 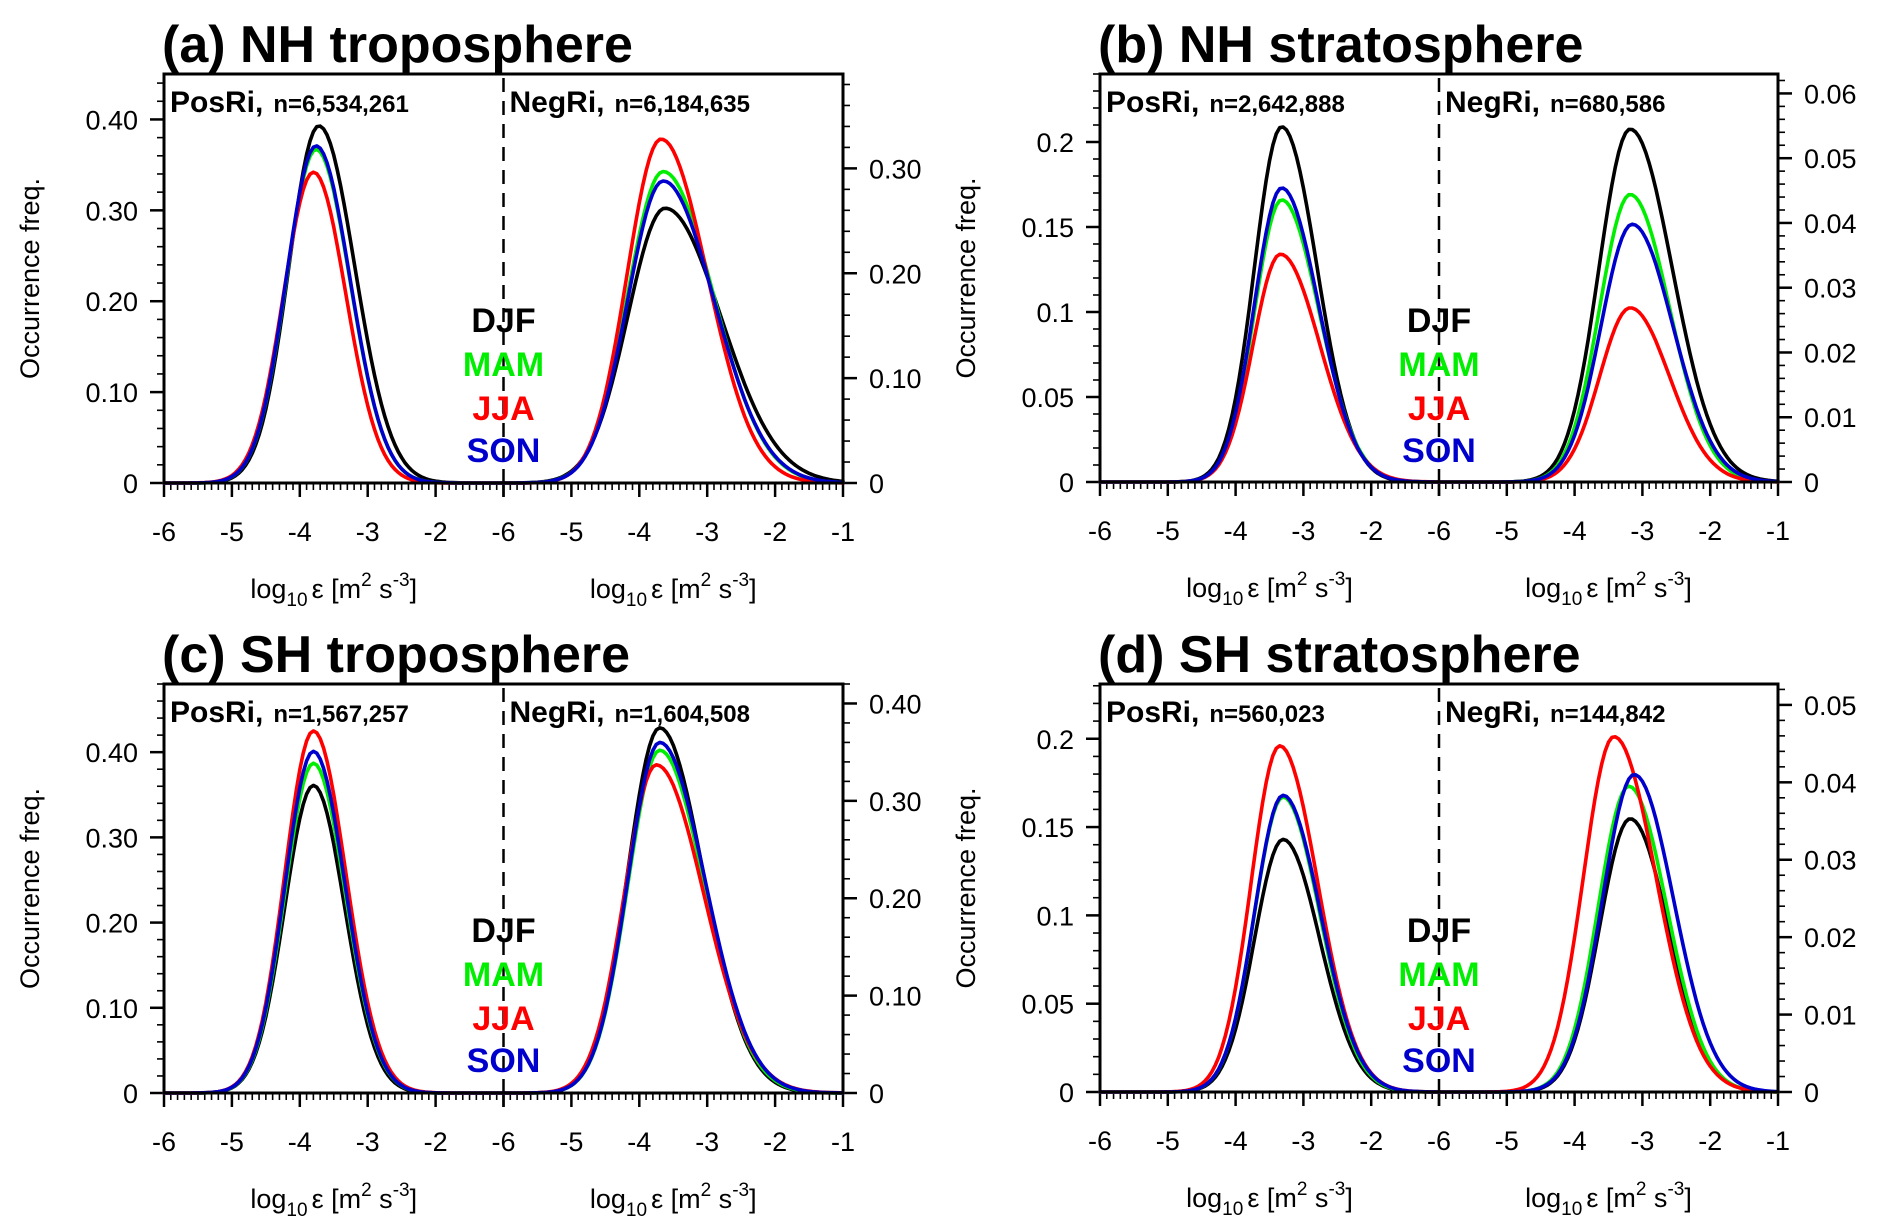 What do you see at coordinates (1225, 102) in the screenshot?
I see `posri-header: PosRi, n=2,642,888` at bounding box center [1225, 102].